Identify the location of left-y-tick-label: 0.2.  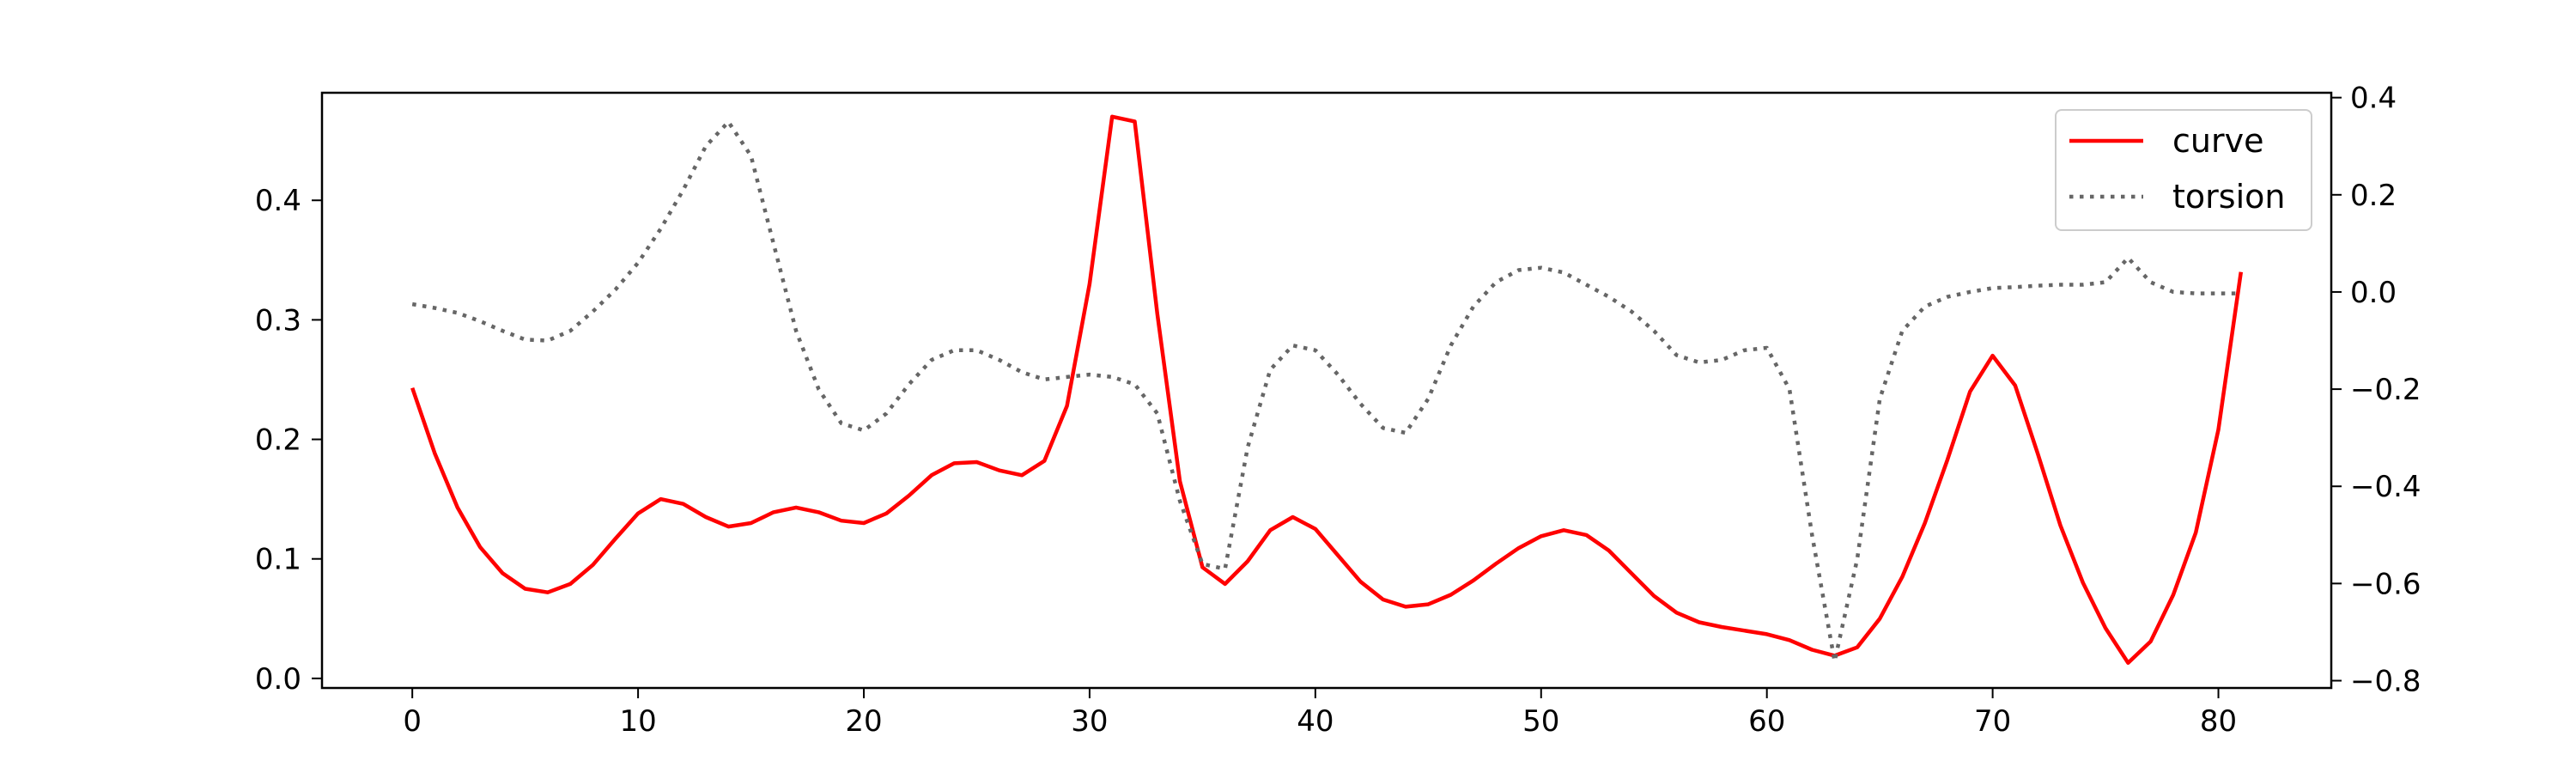
(278, 441).